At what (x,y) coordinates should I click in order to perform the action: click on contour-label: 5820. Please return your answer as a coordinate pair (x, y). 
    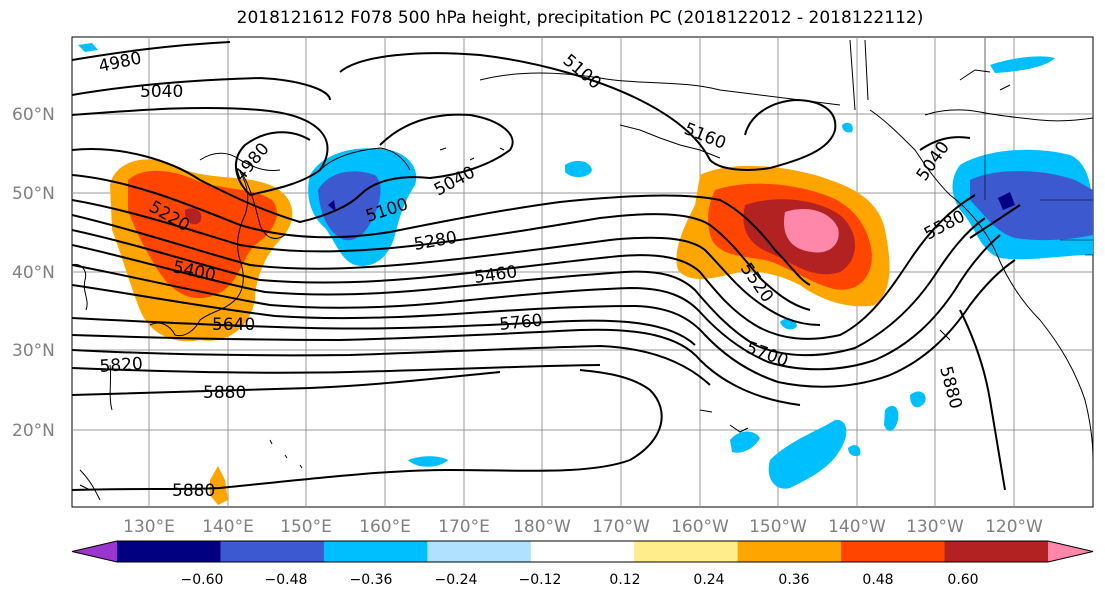
    Looking at the image, I should click on (121, 365).